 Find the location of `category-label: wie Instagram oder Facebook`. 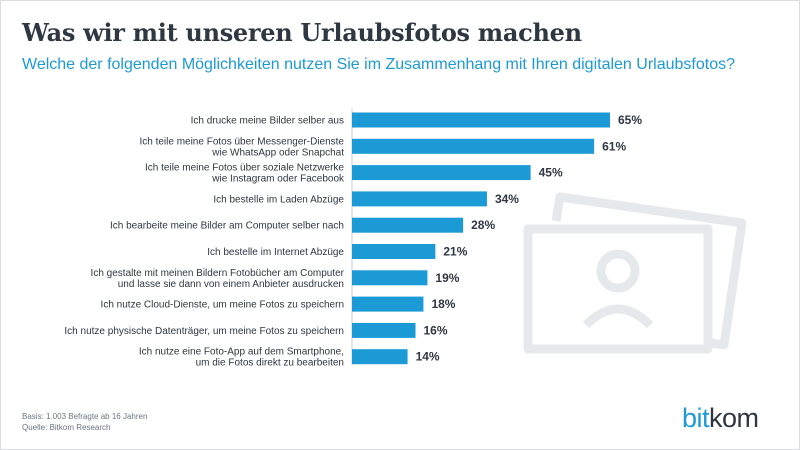

category-label: wie Instagram oder Facebook is located at coordinates (278, 179).